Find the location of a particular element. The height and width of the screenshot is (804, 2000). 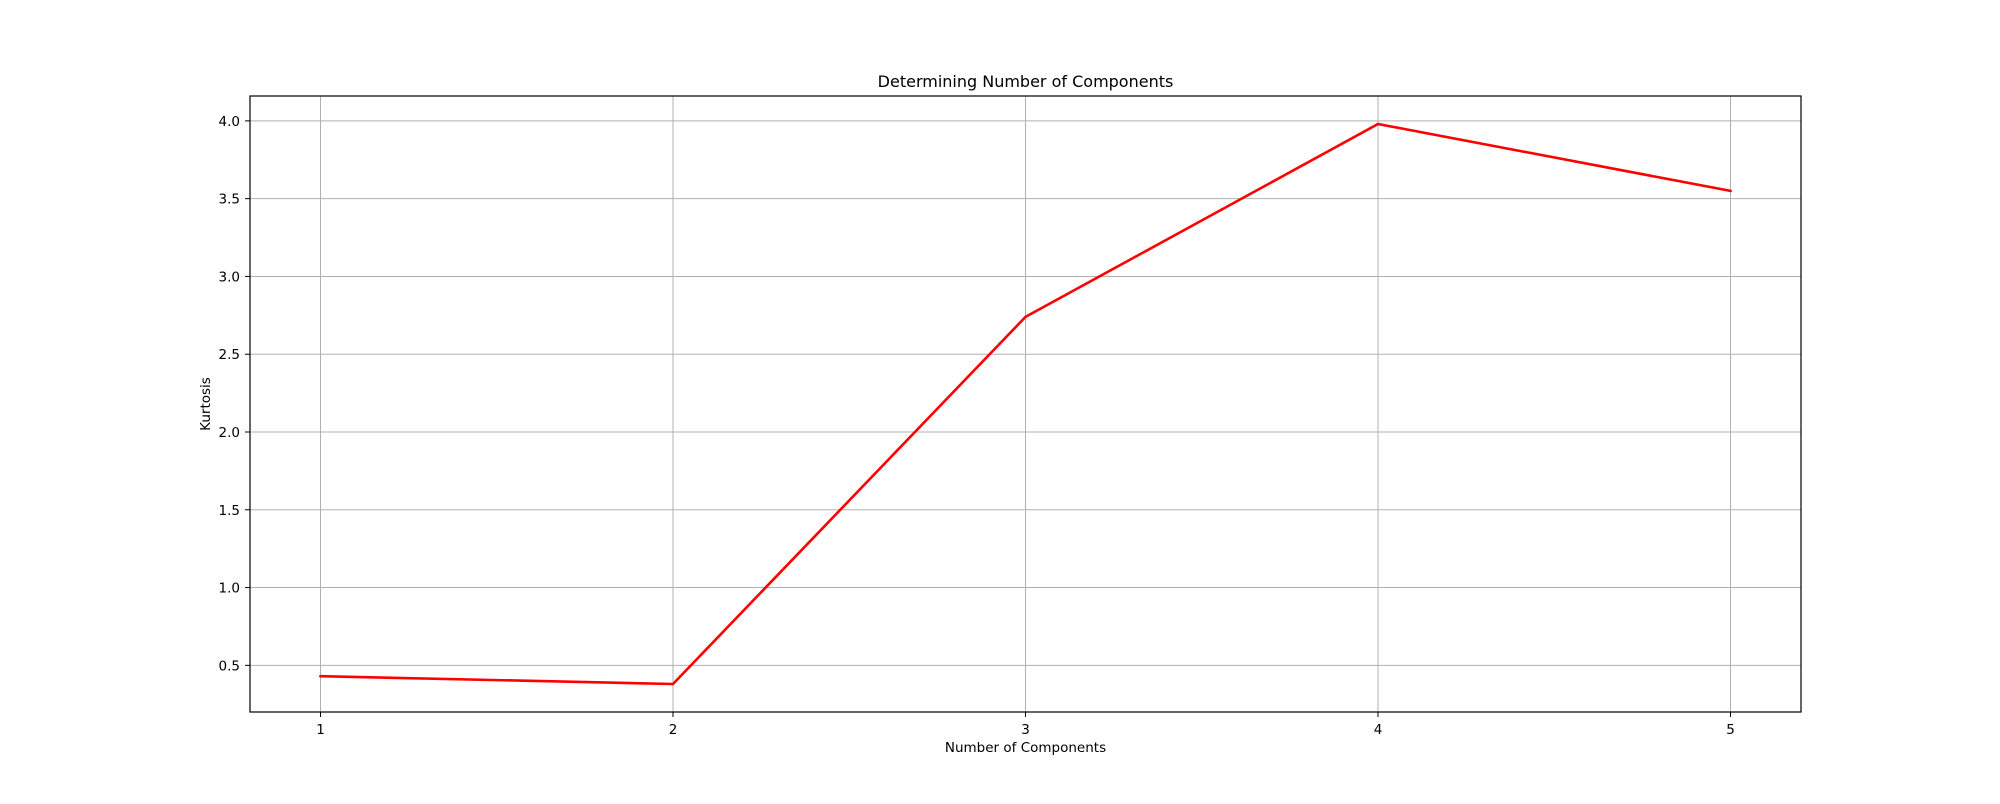

x-tick-label: 5 is located at coordinates (1730, 730).